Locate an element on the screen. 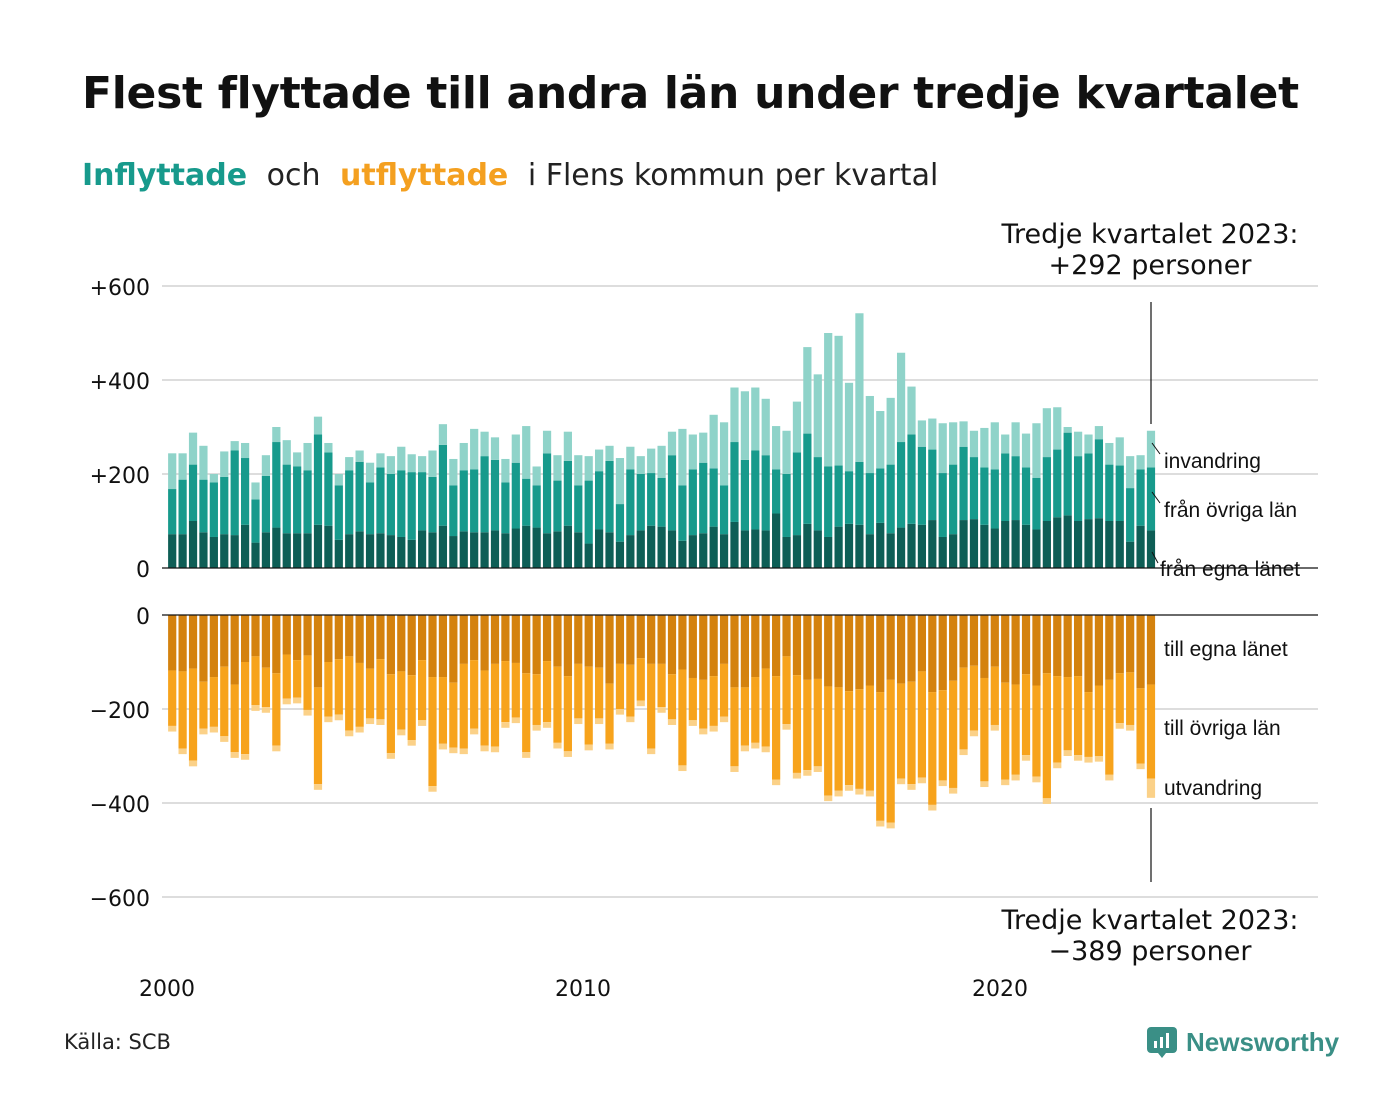 This screenshot has width=1400, height=1120. label-leader-fran-ovriga is located at coordinates (1156, 497).